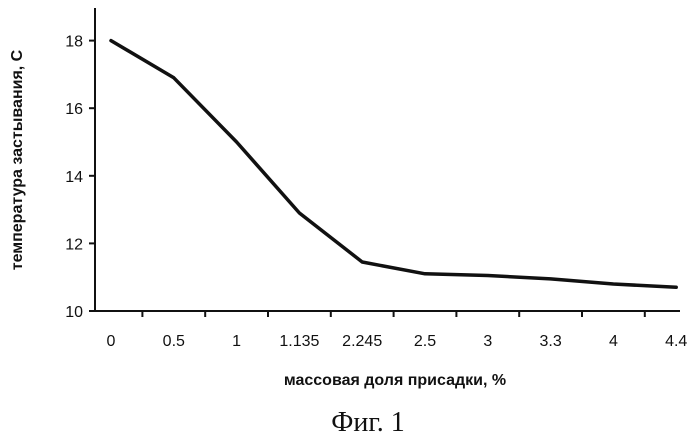 The image size is (699, 443). I want to click on y-tick-label: 10, so click(74, 312).